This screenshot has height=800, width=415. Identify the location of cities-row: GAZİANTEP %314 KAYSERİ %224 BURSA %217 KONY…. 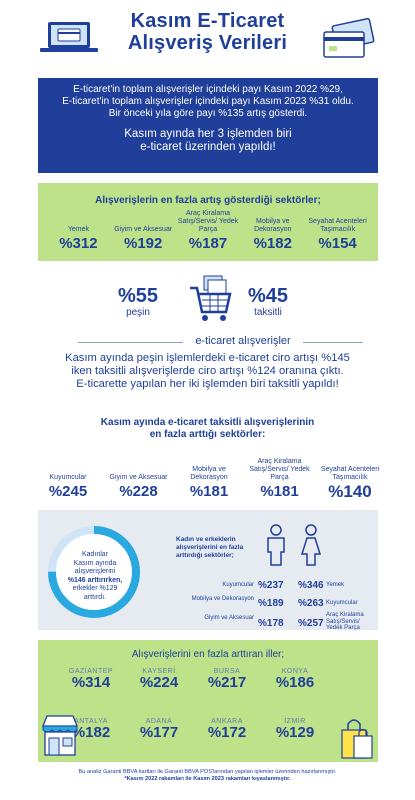
(193, 679).